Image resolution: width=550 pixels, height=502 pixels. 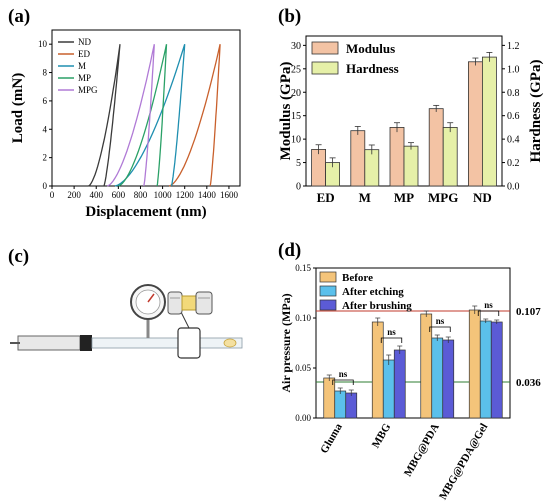 I want to click on panel-label-c: (c), so click(x=18, y=256).